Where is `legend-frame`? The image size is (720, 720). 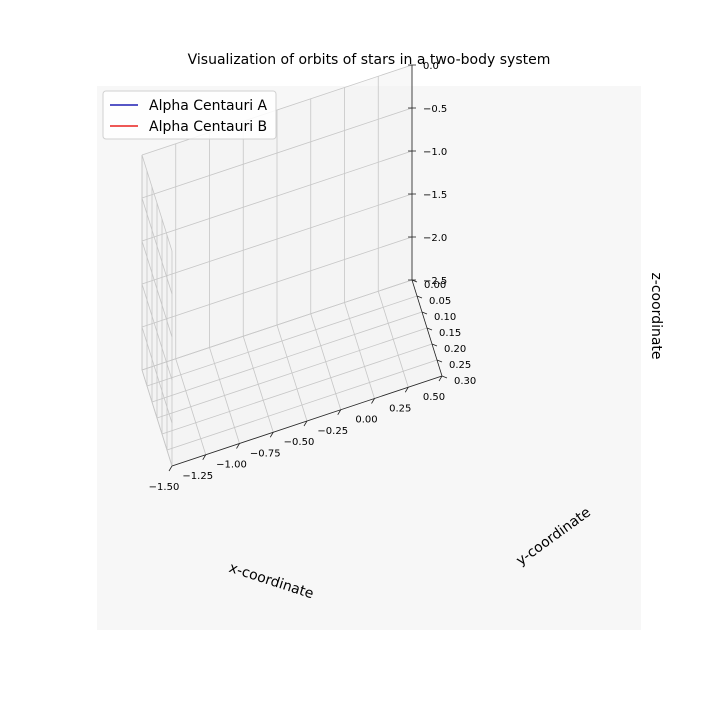 legend-frame is located at coordinates (189, 115).